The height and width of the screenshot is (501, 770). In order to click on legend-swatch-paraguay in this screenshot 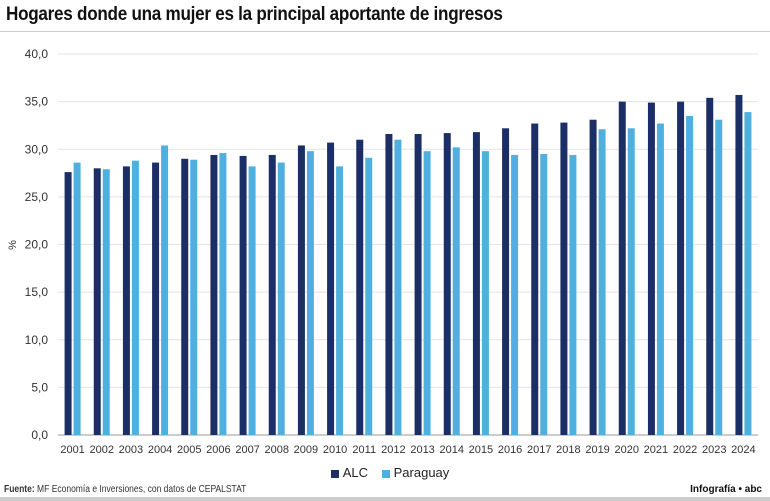, I will do `click(385, 473)`.